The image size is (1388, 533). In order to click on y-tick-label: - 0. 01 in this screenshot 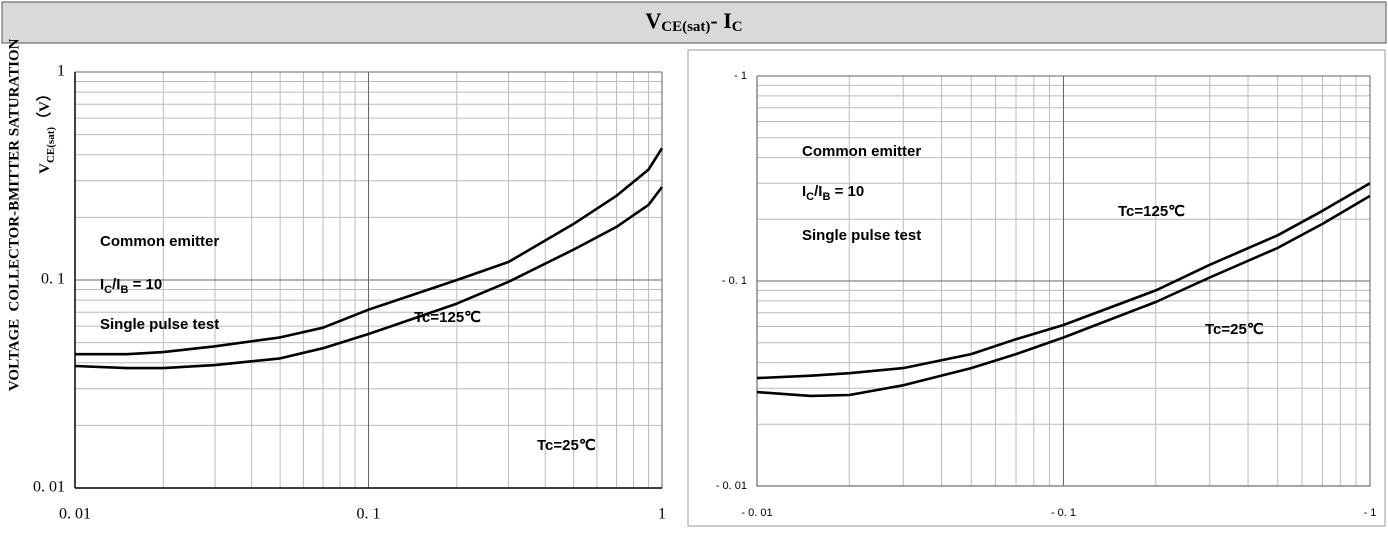, I will do `click(731, 486)`.